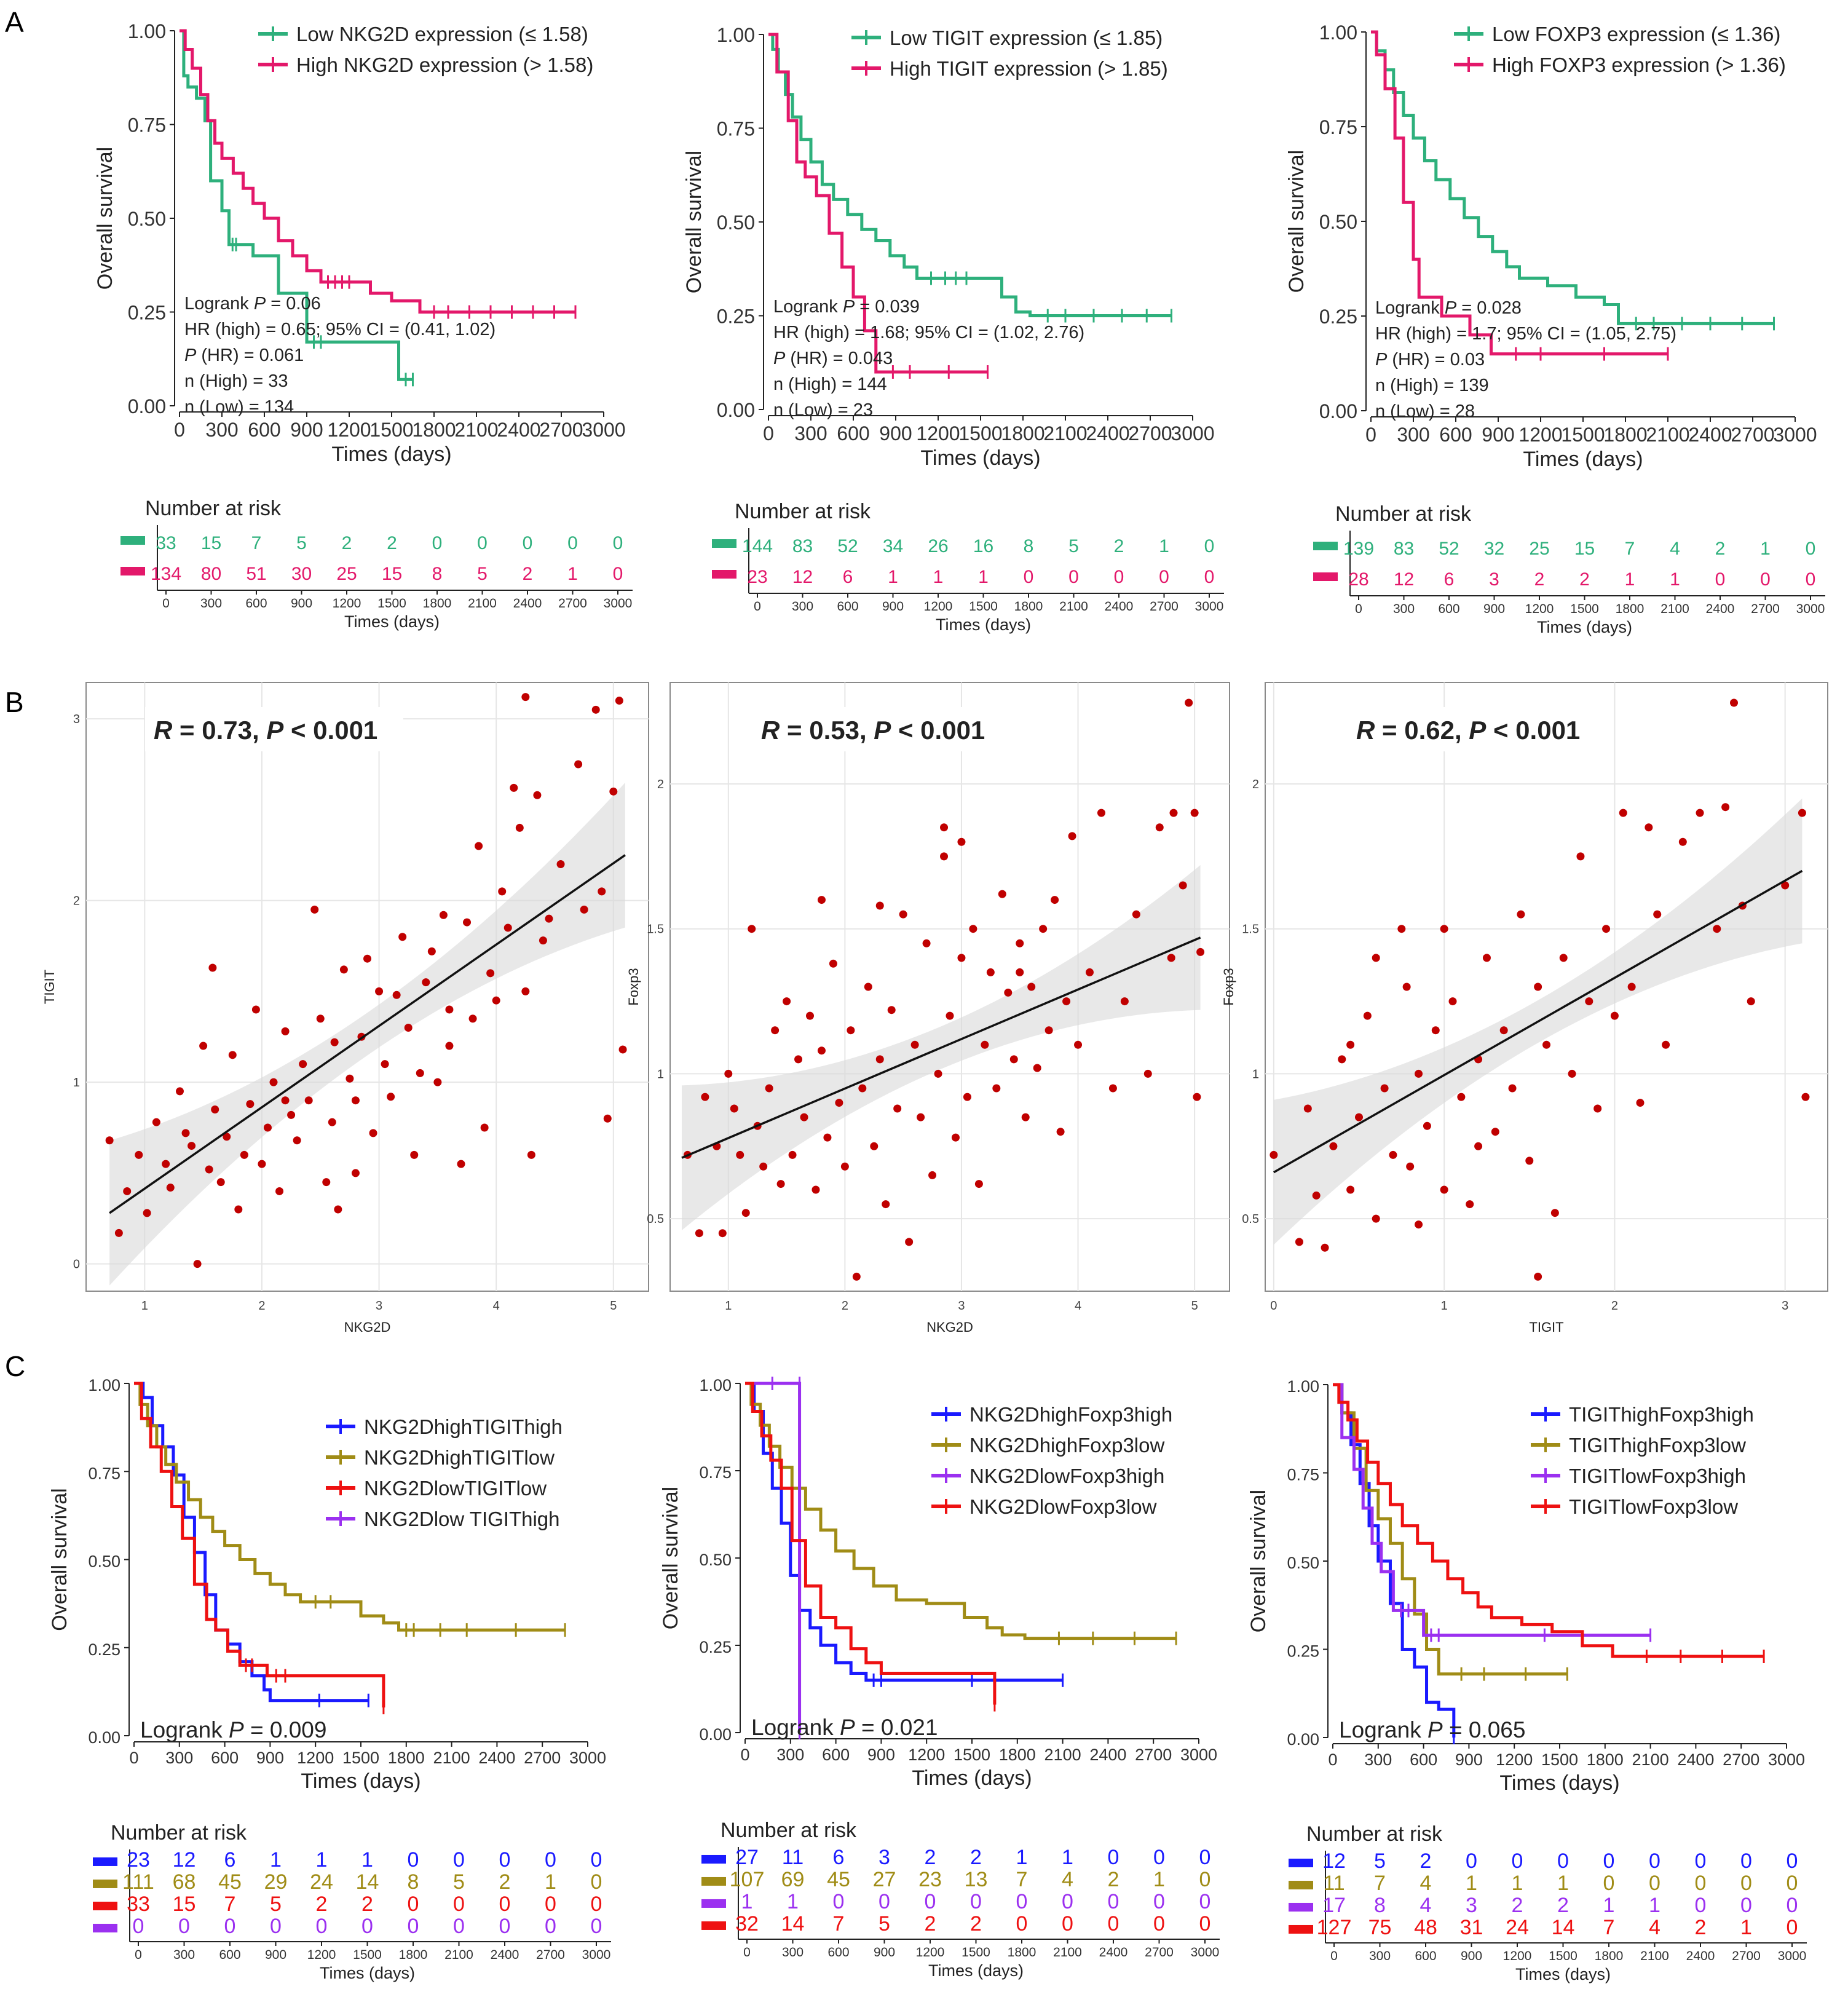 The width and height of the screenshot is (1848, 2005). I want to click on annotation-line: P (HR) = 0.03, so click(1430, 360).